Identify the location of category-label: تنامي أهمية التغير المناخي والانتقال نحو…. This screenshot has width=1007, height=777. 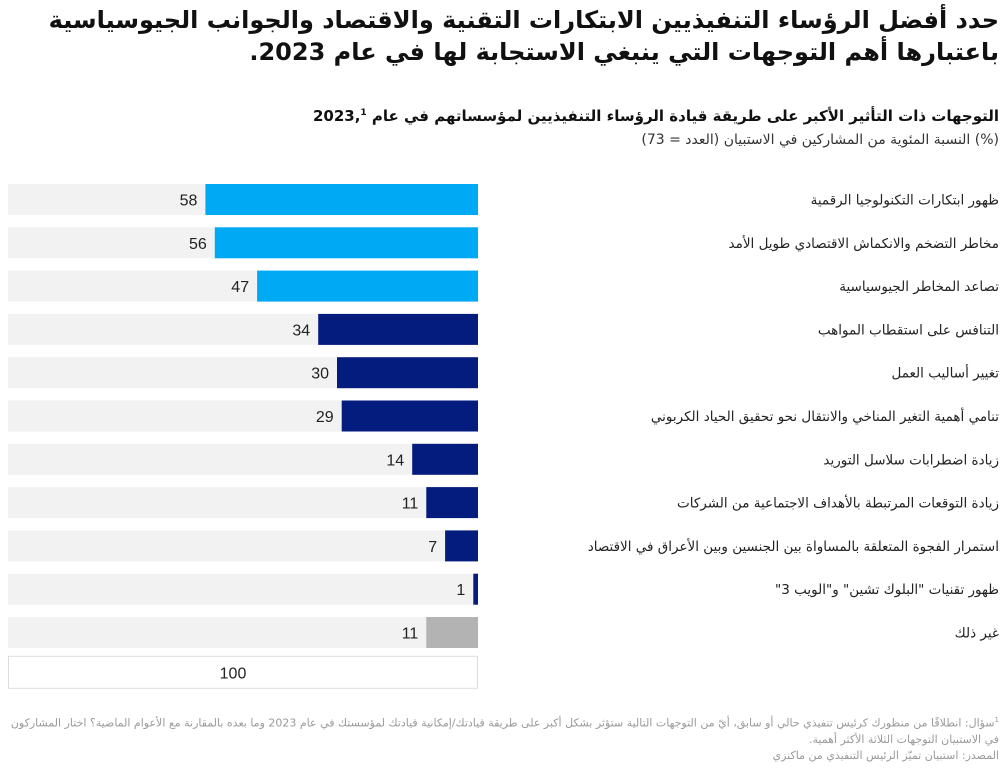
(825, 416).